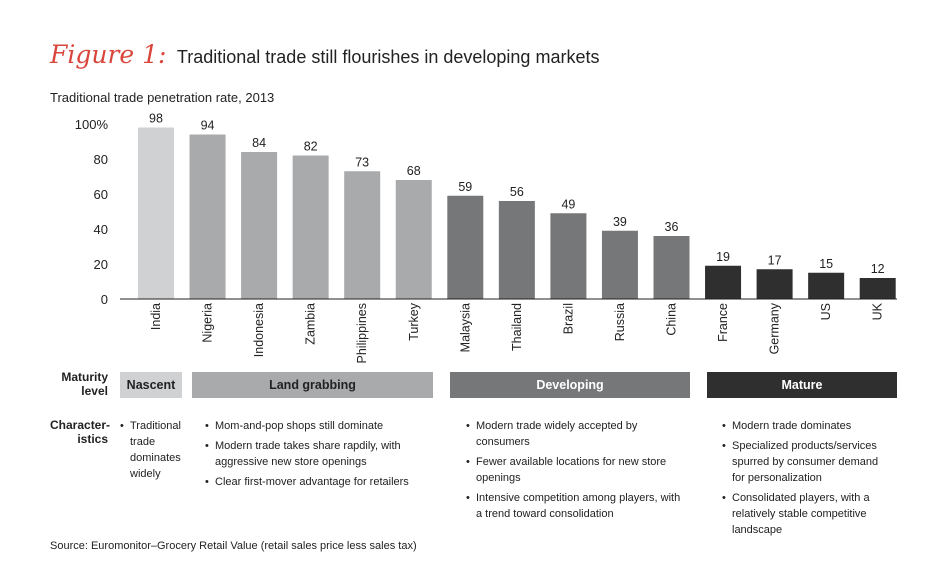  I want to click on y-tick-label: 40, so click(101, 229).